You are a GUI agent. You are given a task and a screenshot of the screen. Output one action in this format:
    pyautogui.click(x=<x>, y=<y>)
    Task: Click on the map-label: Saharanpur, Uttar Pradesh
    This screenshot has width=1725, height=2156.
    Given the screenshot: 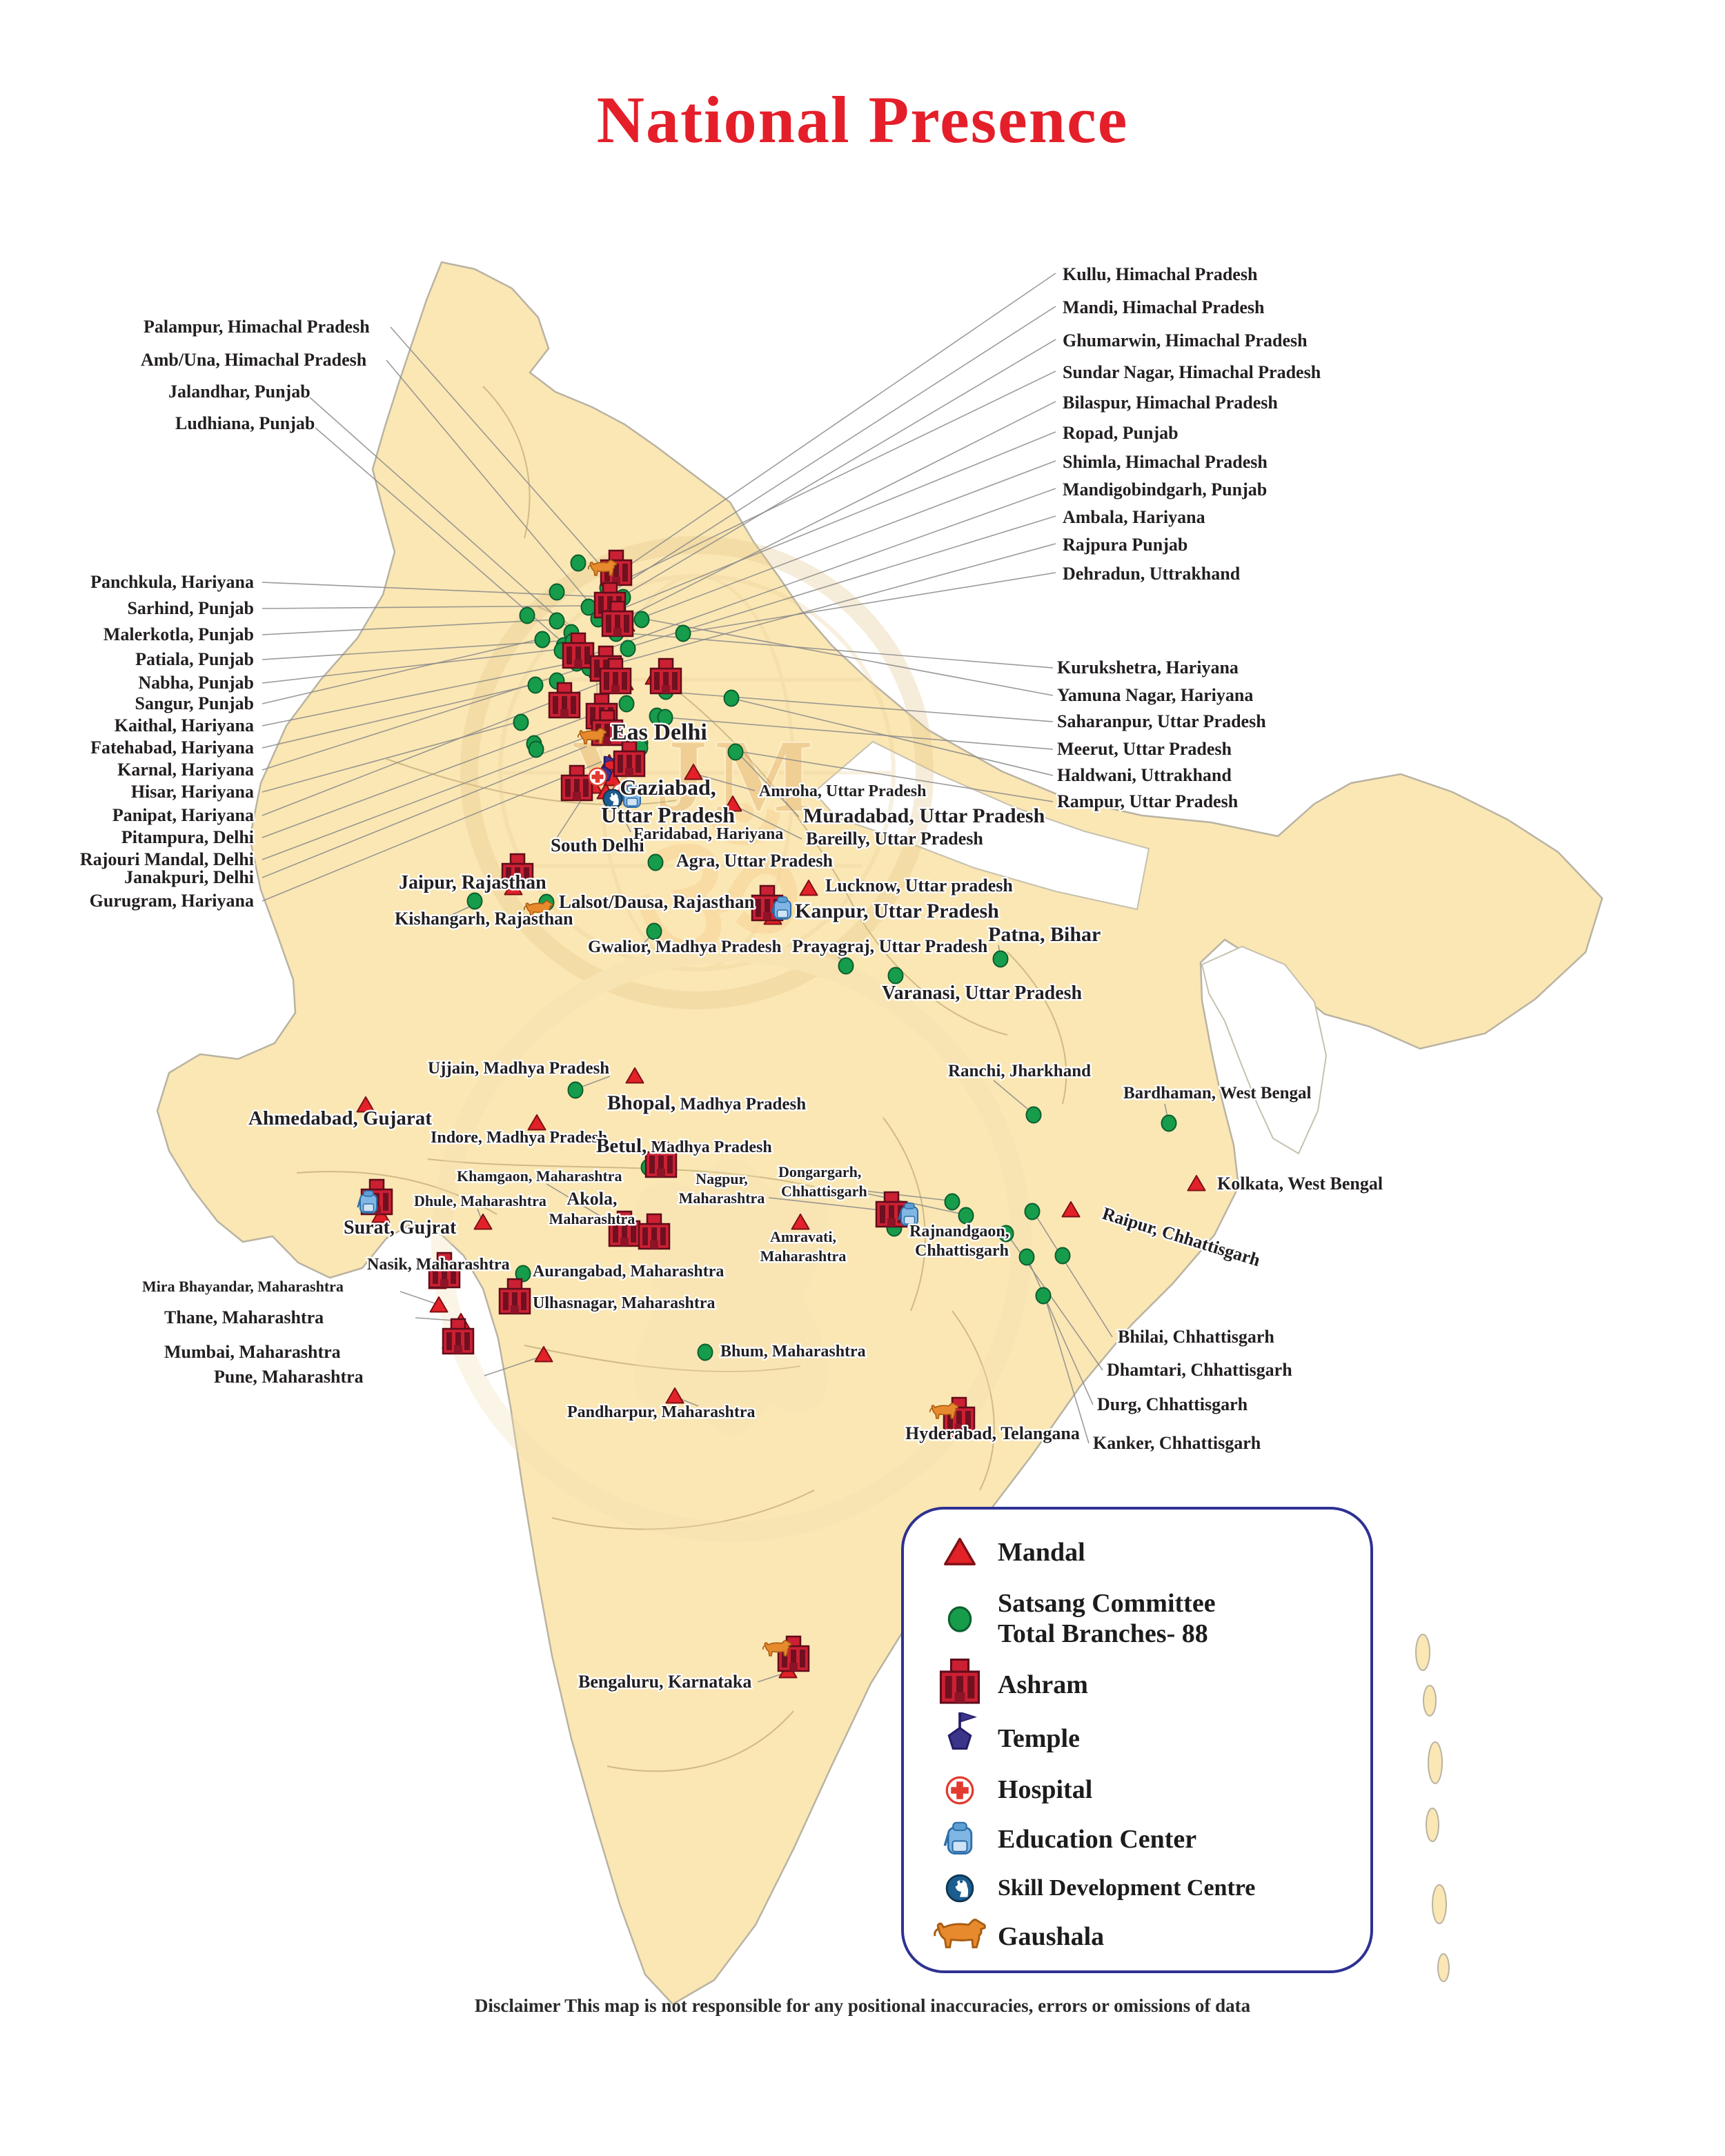 What is the action you would take?
    pyautogui.click(x=1161, y=721)
    